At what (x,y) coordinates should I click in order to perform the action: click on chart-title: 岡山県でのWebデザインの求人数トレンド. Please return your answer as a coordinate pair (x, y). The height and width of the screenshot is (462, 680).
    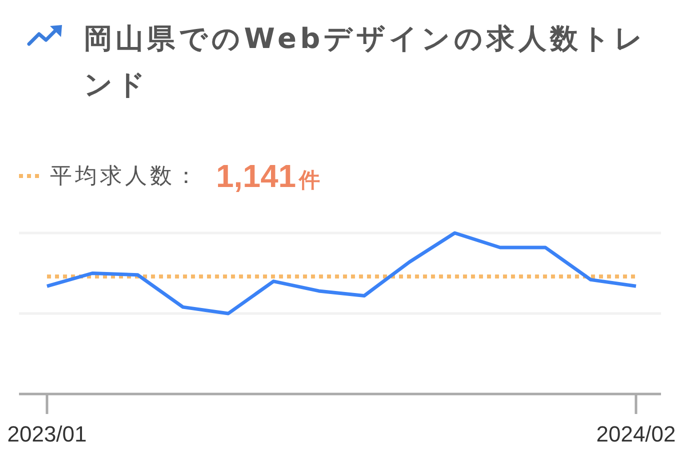
    Looking at the image, I should click on (366, 62).